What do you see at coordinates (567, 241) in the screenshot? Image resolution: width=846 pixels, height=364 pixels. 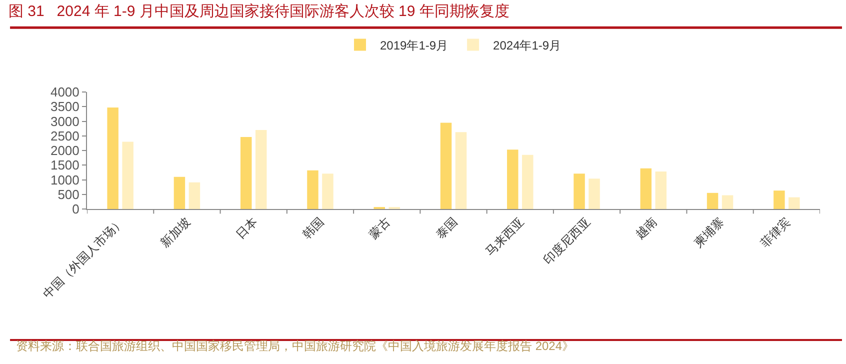 I see `x-tick-label: 印度尼西亚` at bounding box center [567, 241].